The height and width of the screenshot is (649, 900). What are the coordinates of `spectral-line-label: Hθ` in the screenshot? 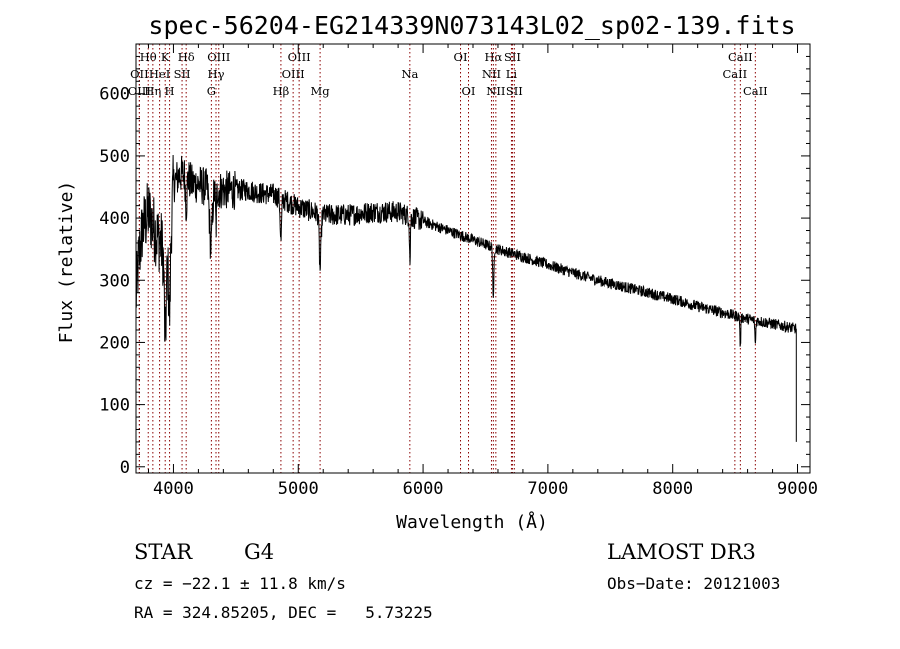 It's located at (148, 57).